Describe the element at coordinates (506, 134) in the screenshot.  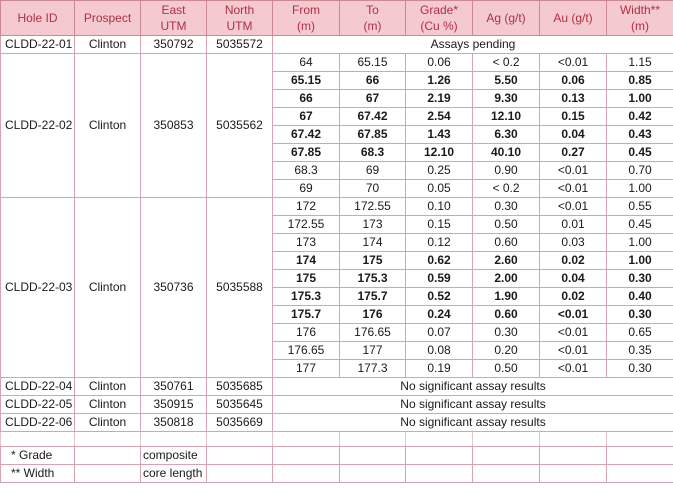
I see `ag-cell: 6.30` at that location.